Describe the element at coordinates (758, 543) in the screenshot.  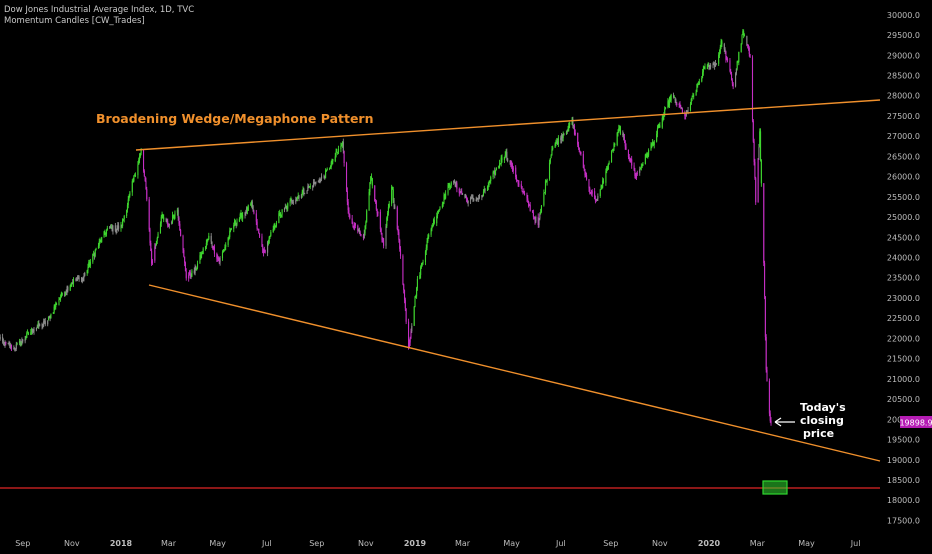
I see `x-tick-label: Mar` at that location.